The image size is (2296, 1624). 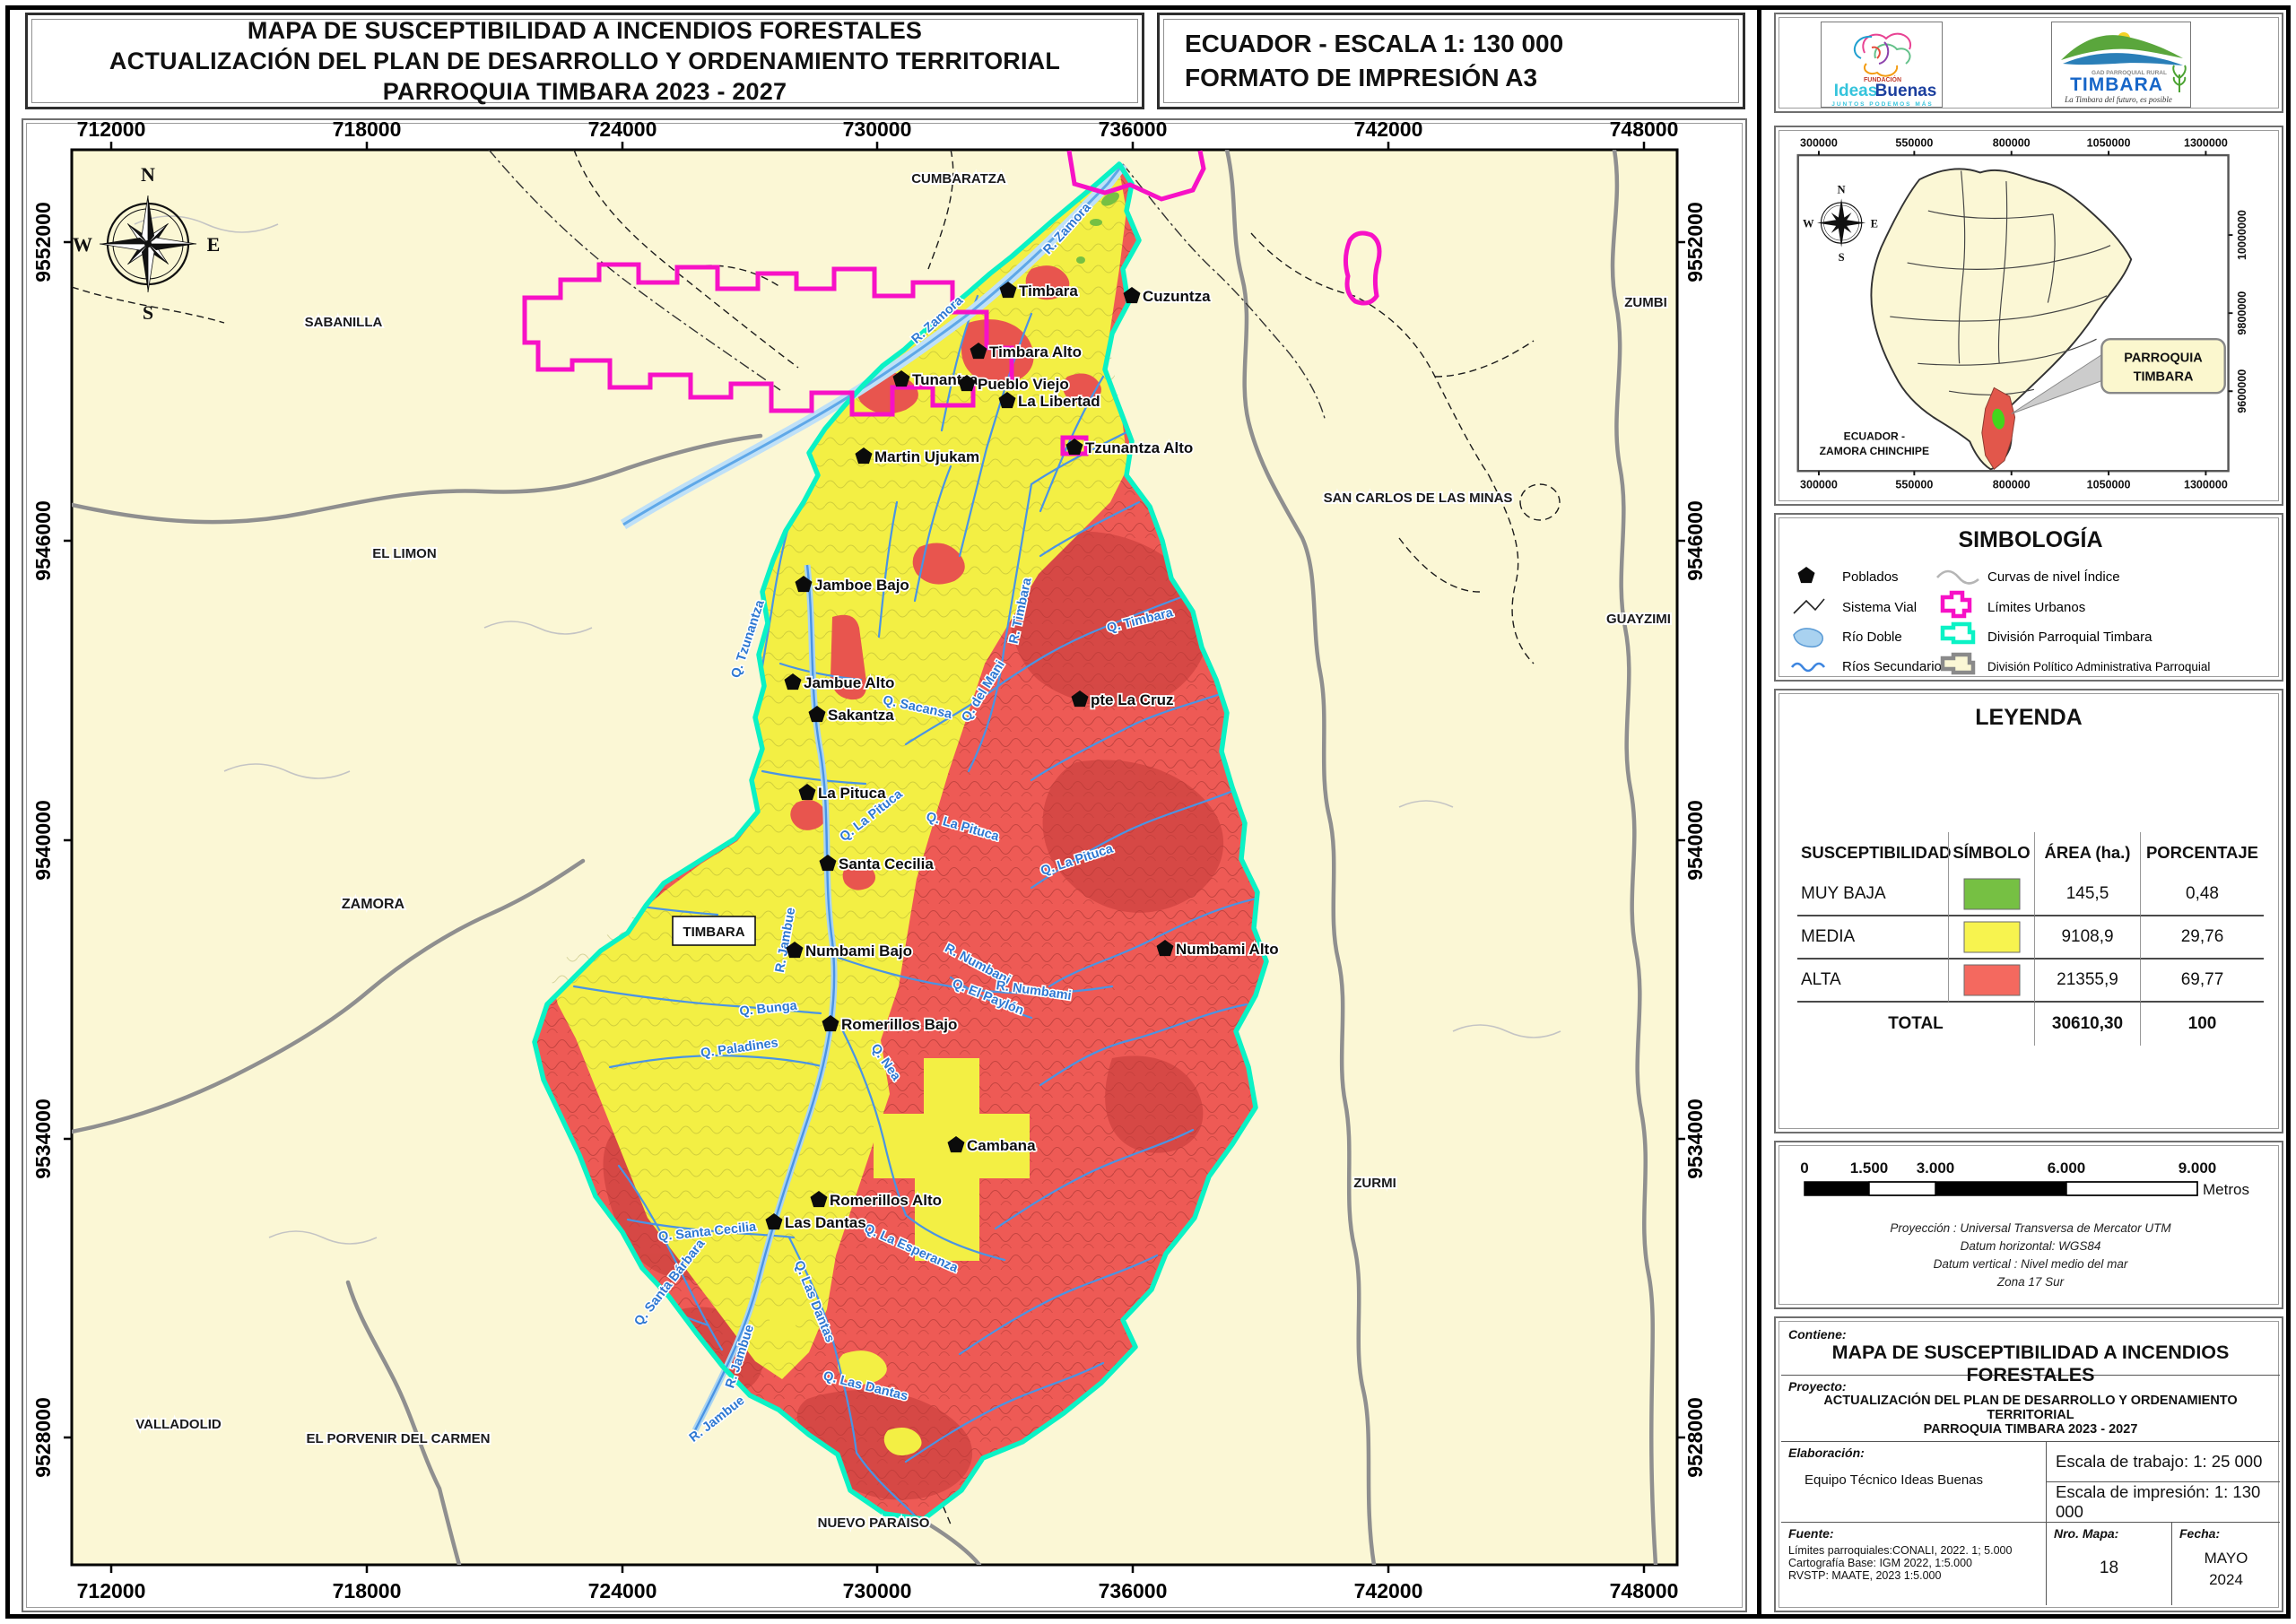 What do you see at coordinates (2030, 1282) in the screenshot?
I see `projection-line: Zona 17 Sur` at bounding box center [2030, 1282].